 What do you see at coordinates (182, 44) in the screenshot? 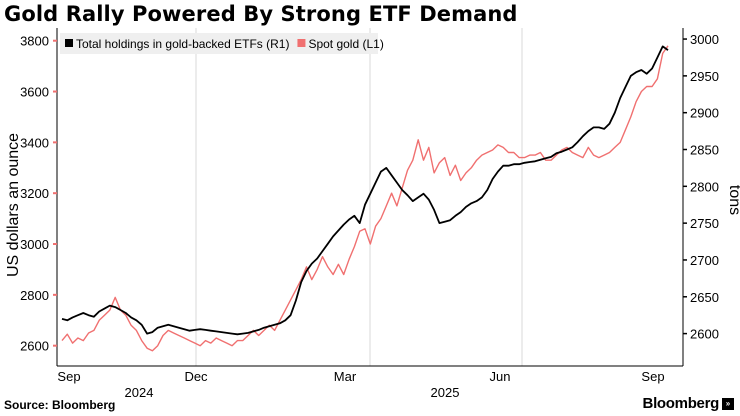
I see `legend-label-0: Total holdings in gold-backed ETFs (R1)` at bounding box center [182, 44].